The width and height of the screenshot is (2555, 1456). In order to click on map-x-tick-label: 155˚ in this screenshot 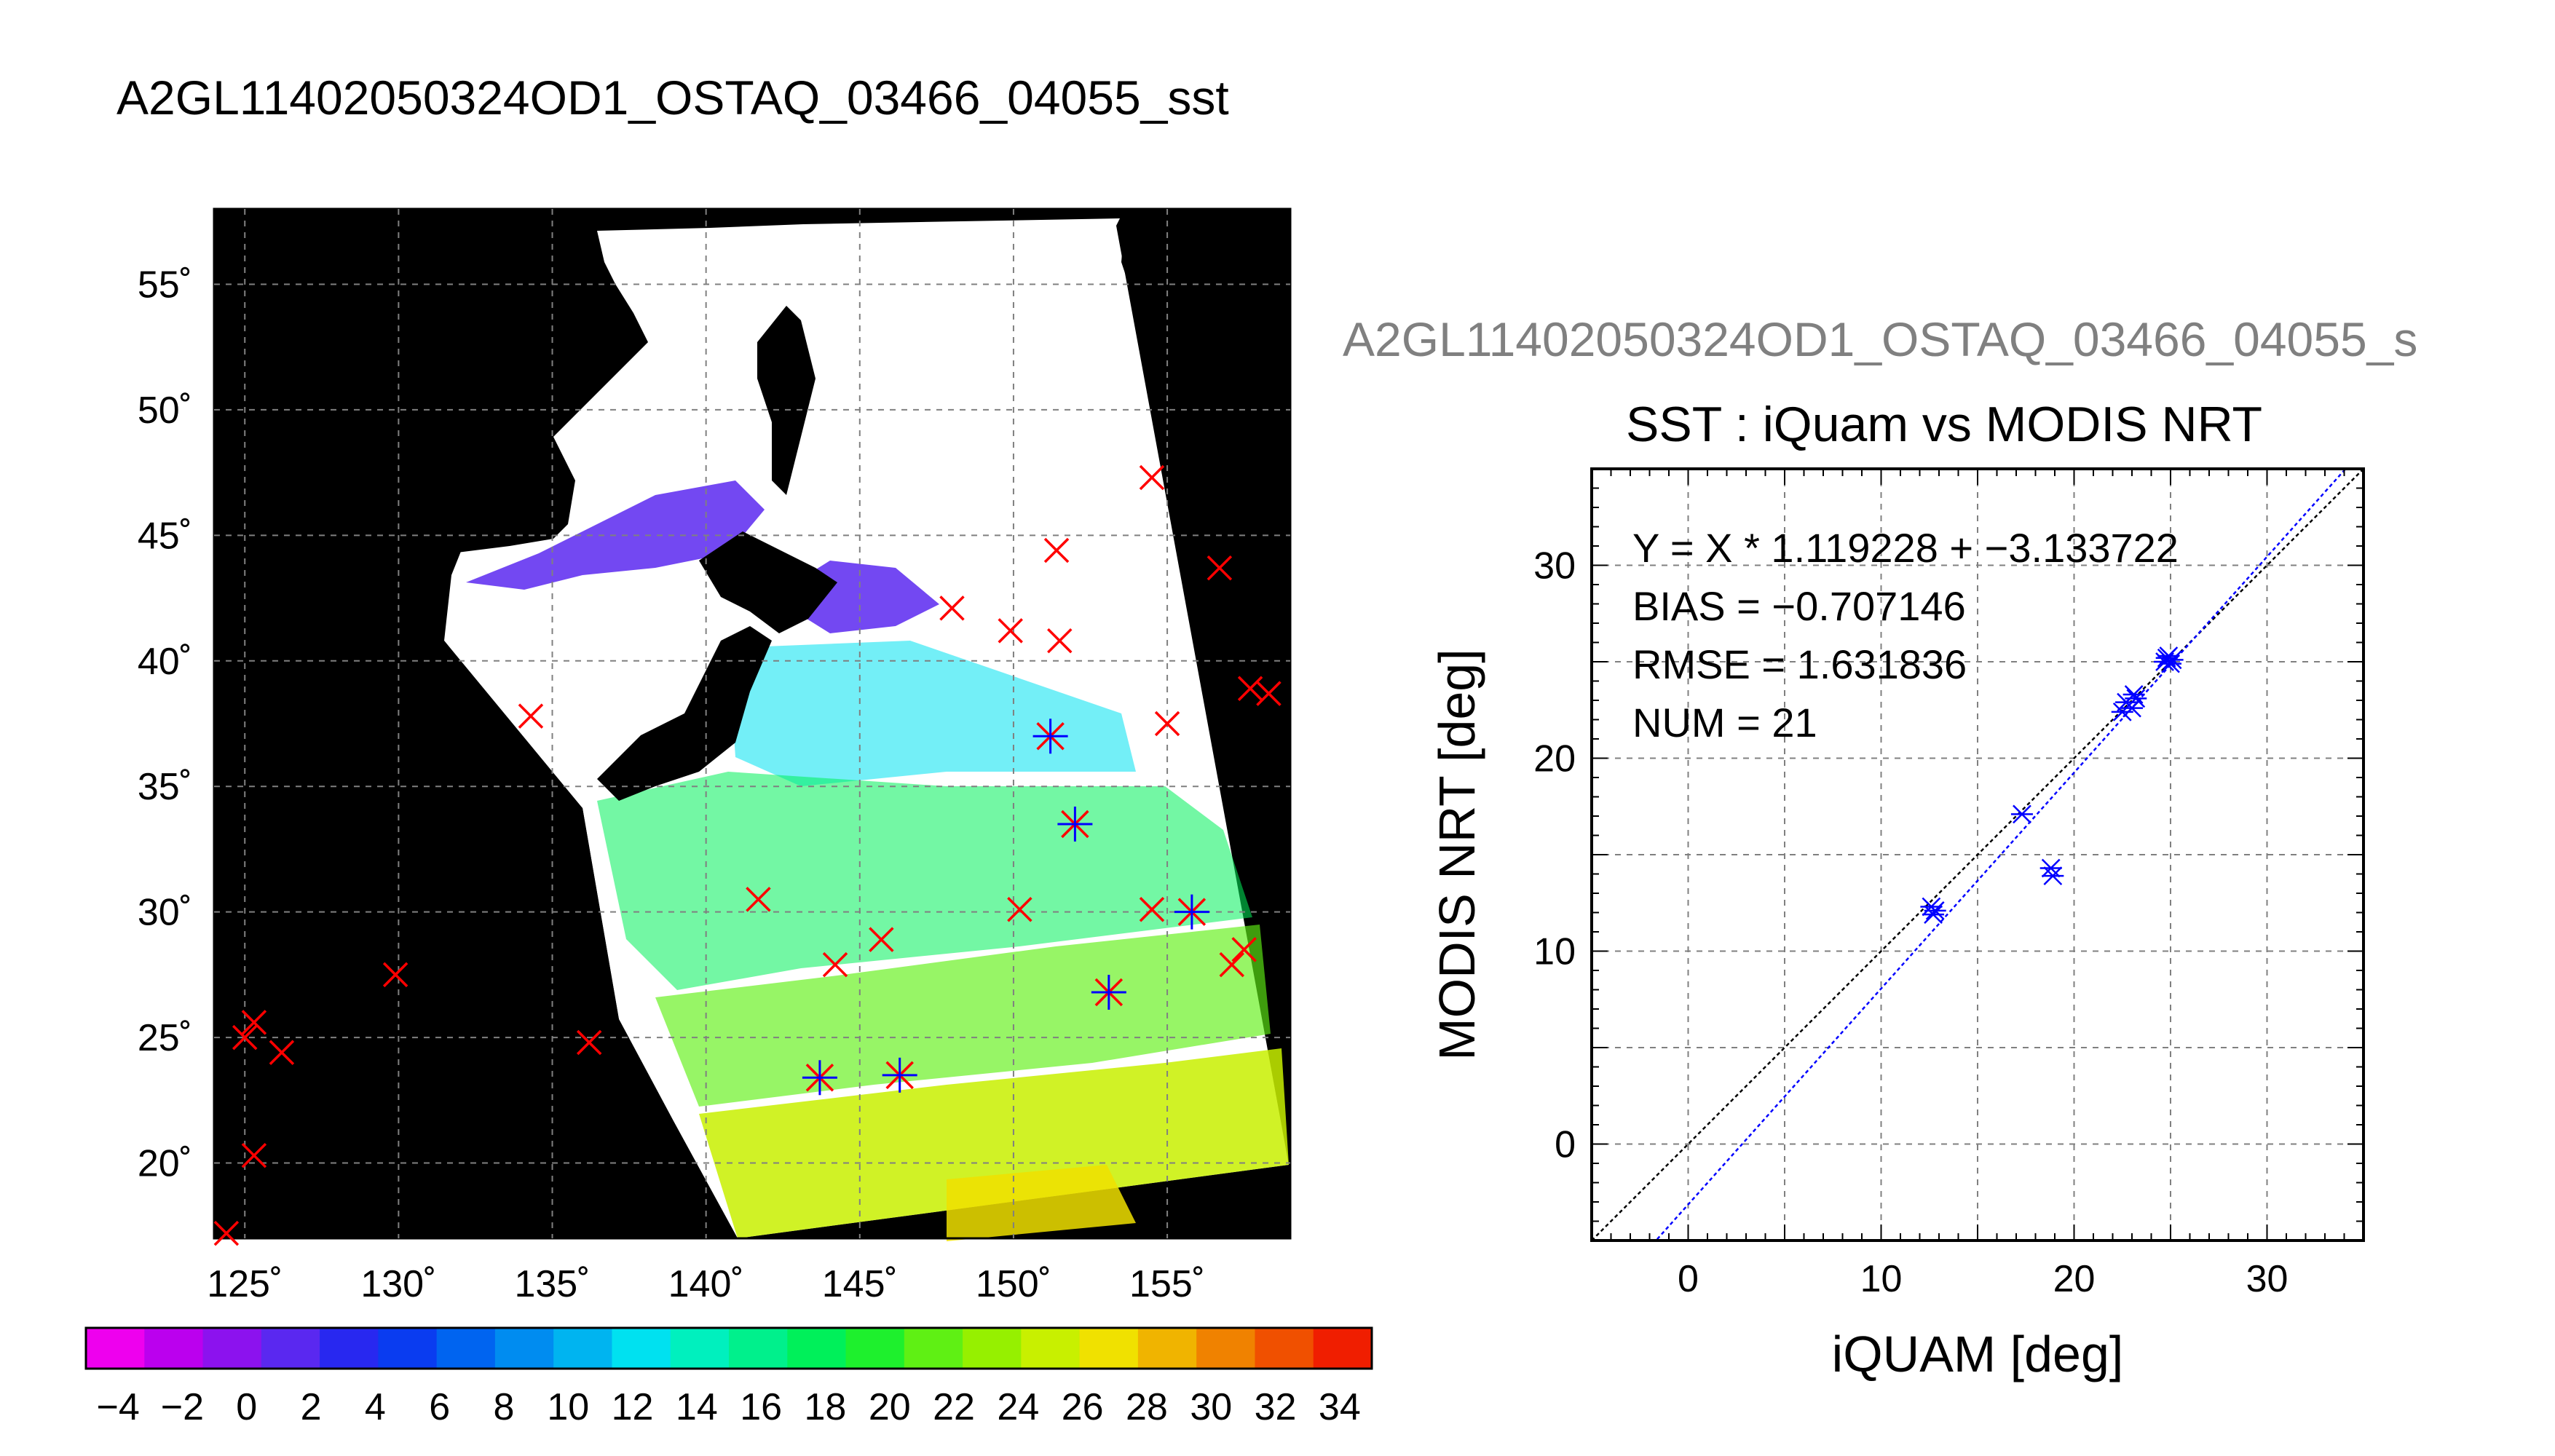, I will do `click(1167, 1284)`.